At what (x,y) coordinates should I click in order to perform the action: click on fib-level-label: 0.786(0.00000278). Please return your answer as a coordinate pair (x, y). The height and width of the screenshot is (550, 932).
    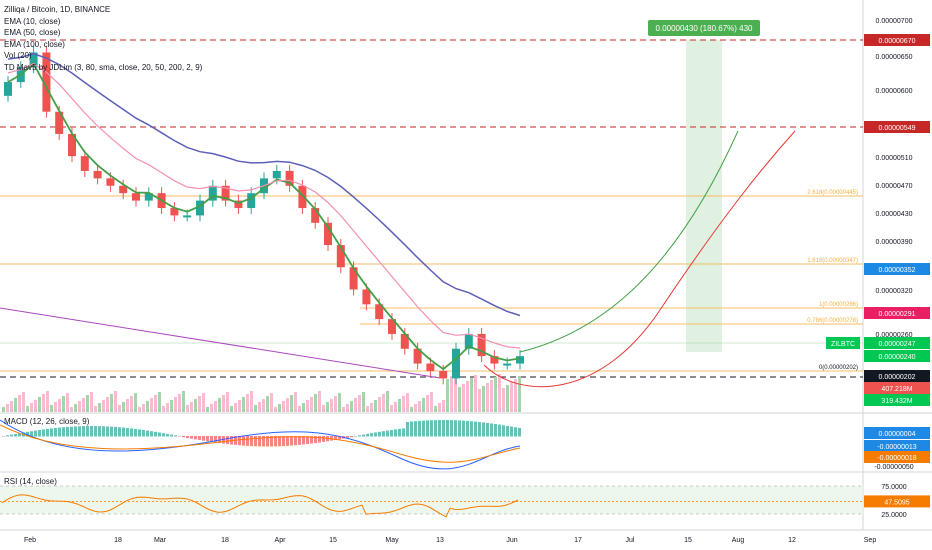
    Looking at the image, I should click on (832, 321).